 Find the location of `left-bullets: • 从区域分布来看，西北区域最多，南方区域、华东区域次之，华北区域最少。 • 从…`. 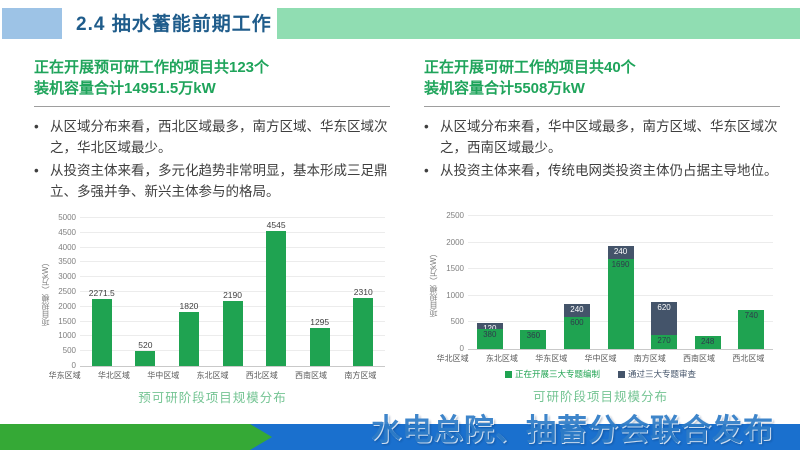

left-bullets: • 从区域分布来看，西北区域最多，南方区域、华东区域次之，华北区域最少。 • 从… is located at coordinates (215, 159).